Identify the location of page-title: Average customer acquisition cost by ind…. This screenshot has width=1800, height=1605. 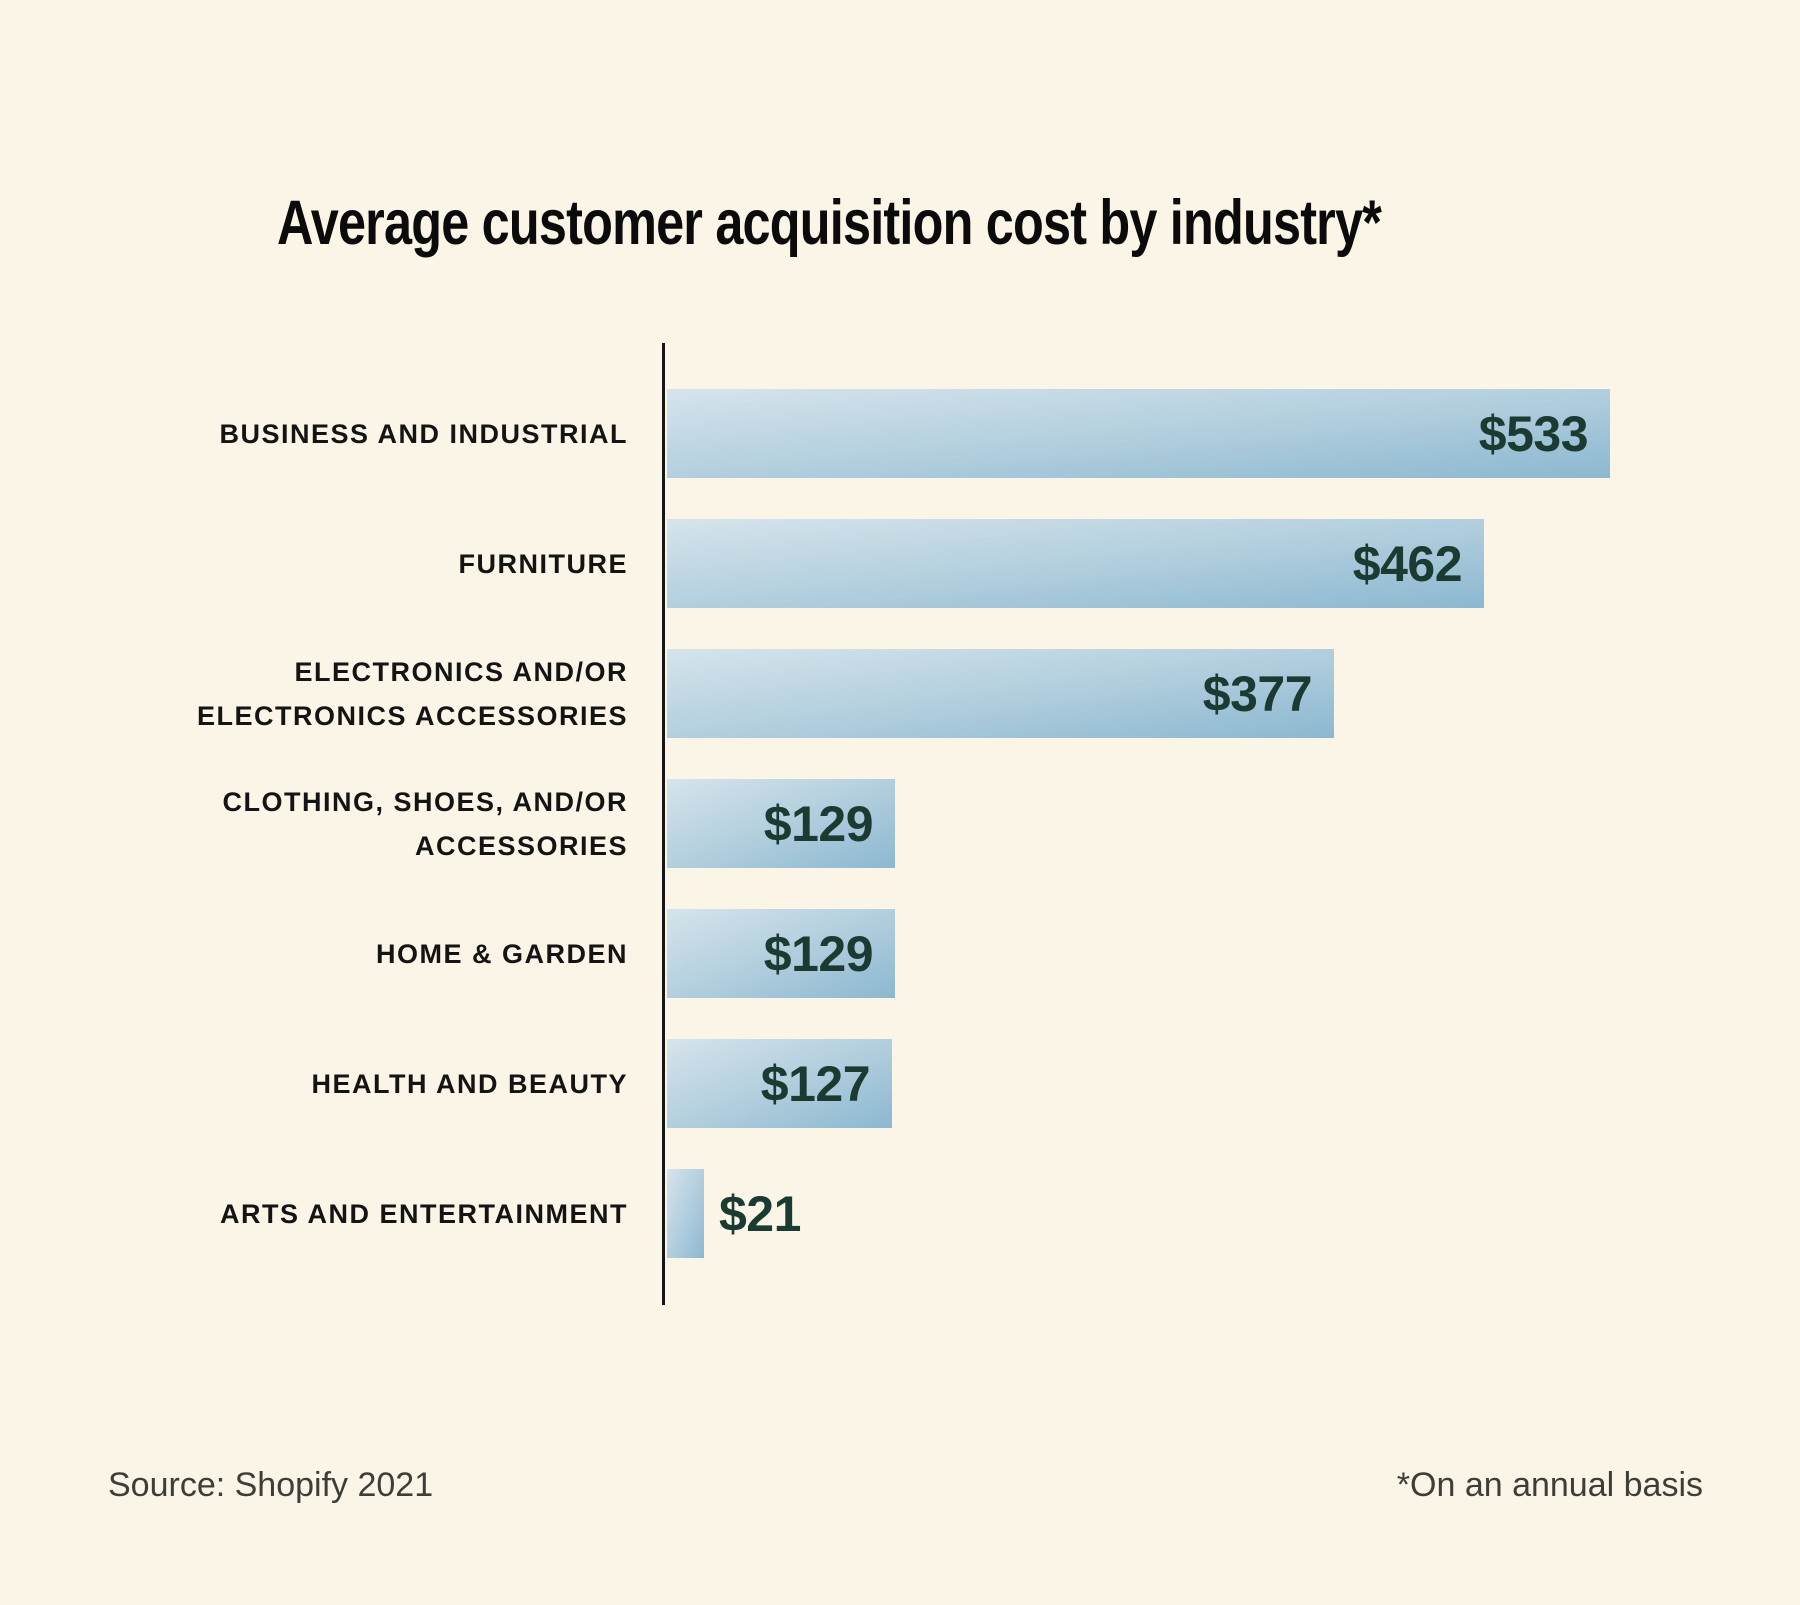
(829, 223).